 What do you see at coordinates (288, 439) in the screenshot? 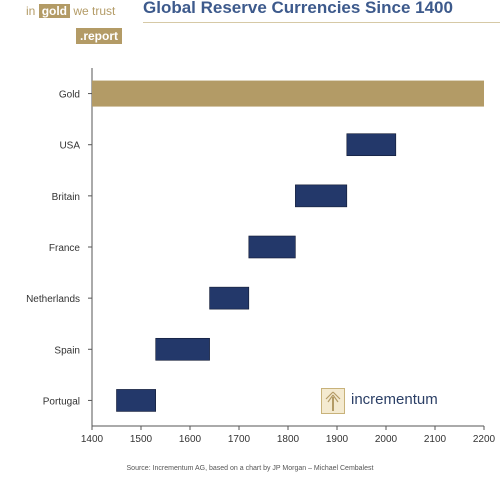
I see `x-tick-label: 1800` at bounding box center [288, 439].